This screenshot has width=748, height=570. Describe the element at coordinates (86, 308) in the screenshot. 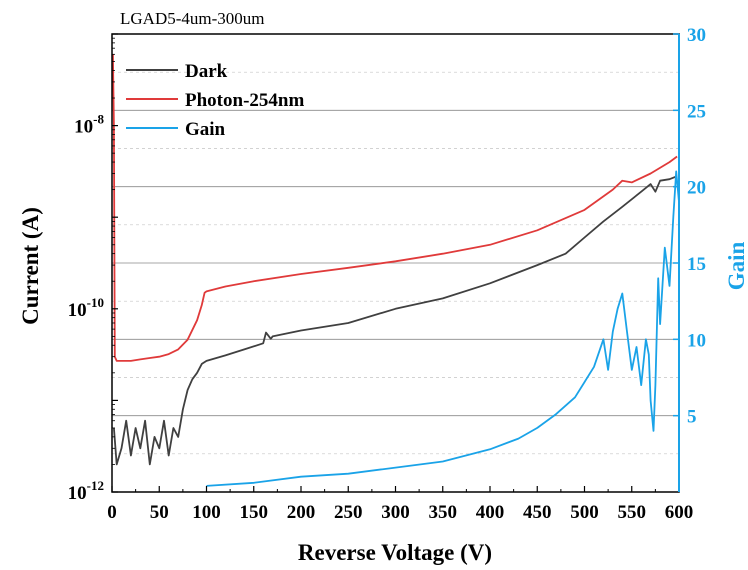

I see `left-y-tick-label: 10-10` at that location.